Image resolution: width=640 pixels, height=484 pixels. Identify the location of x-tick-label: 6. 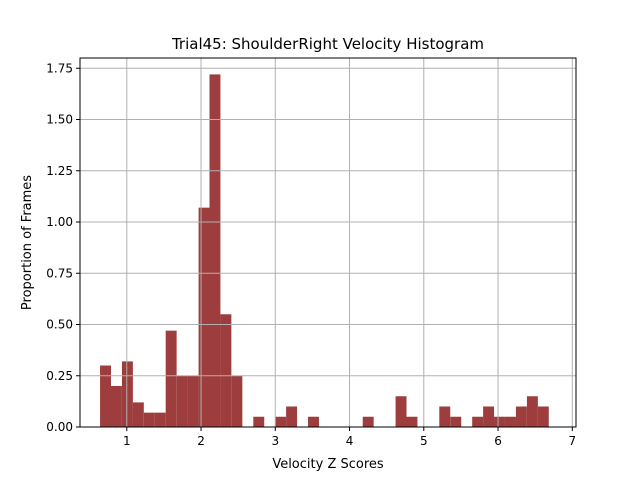
(498, 441).